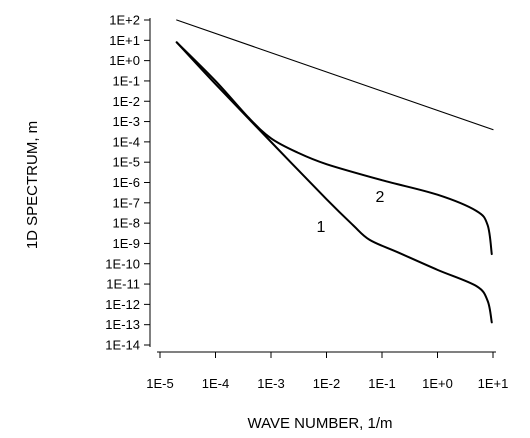 The image size is (530, 438). What do you see at coordinates (126, 101) in the screenshot?
I see `y-tick-label: 1E-2` at bounding box center [126, 101].